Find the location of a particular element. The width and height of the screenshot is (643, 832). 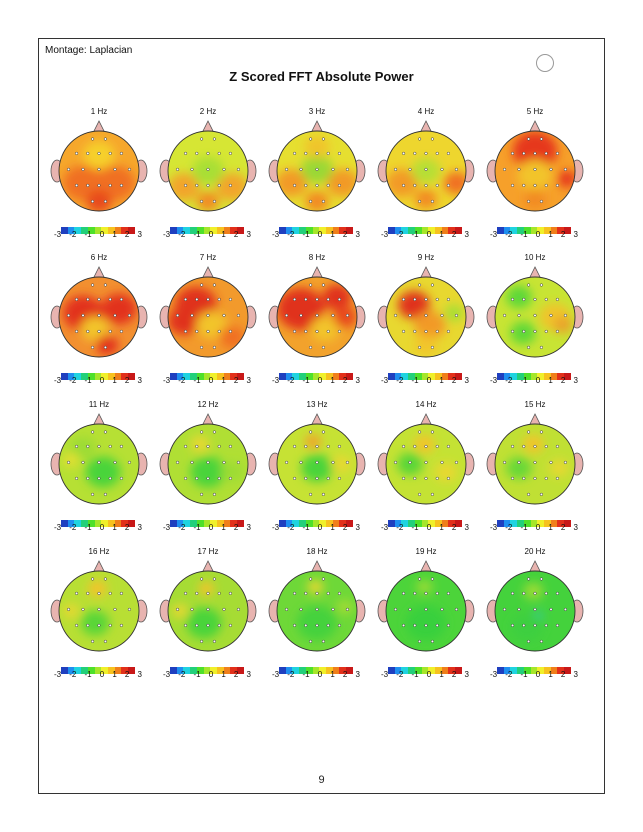

topomap-8hz: 8 Hz -3 -2 -1 0 1 2 3 is located at coordinates (317, 328).